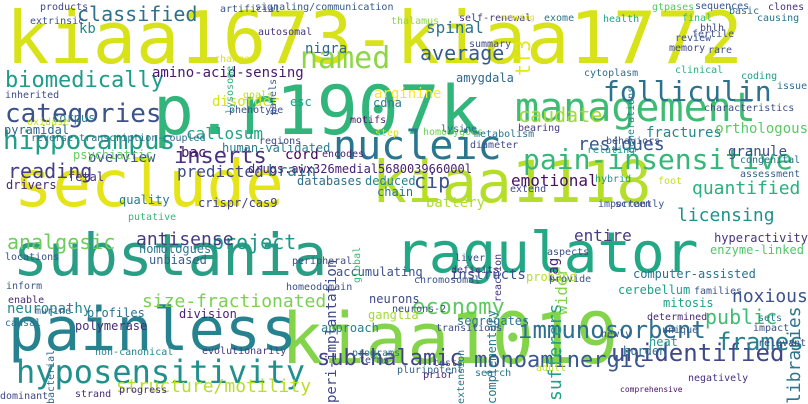  I want to click on cloud-word: progress, so click(143, 390).